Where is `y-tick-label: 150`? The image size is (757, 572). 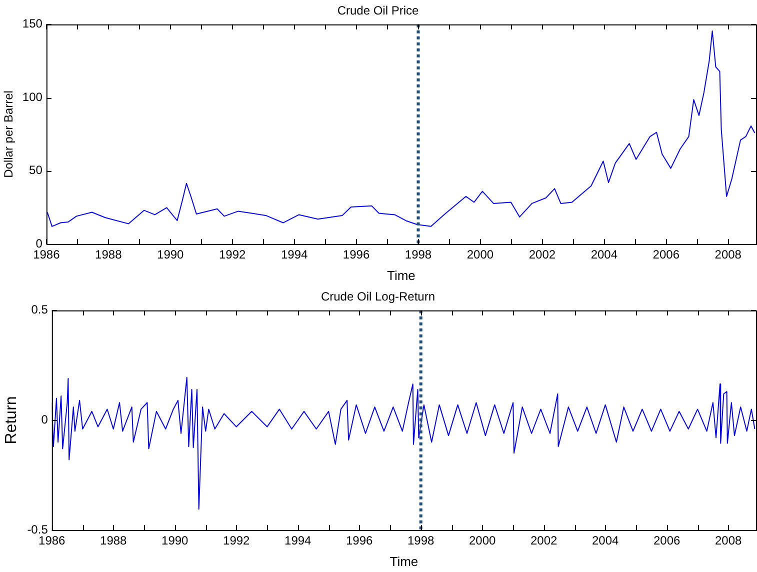 y-tick-label: 150 is located at coordinates (32, 23).